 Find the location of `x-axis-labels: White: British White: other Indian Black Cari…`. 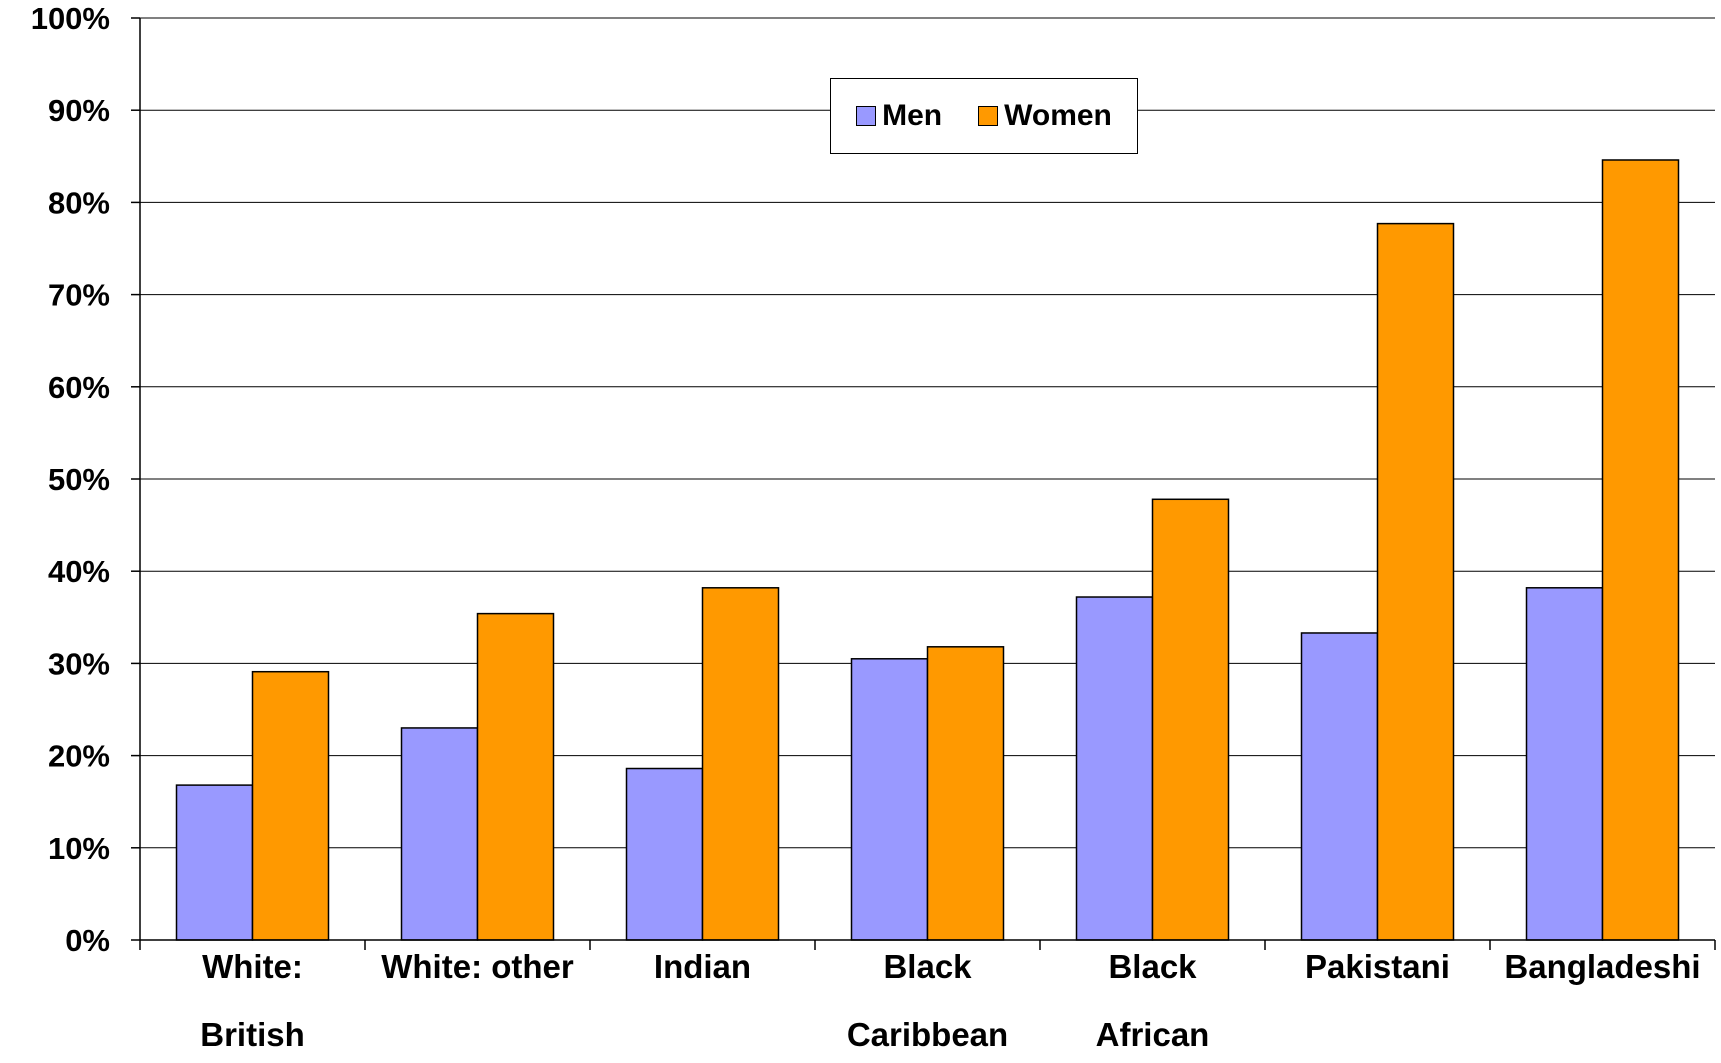

x-axis-labels: White: British White: other Indian Black Cari… is located at coordinates (950, 1000).